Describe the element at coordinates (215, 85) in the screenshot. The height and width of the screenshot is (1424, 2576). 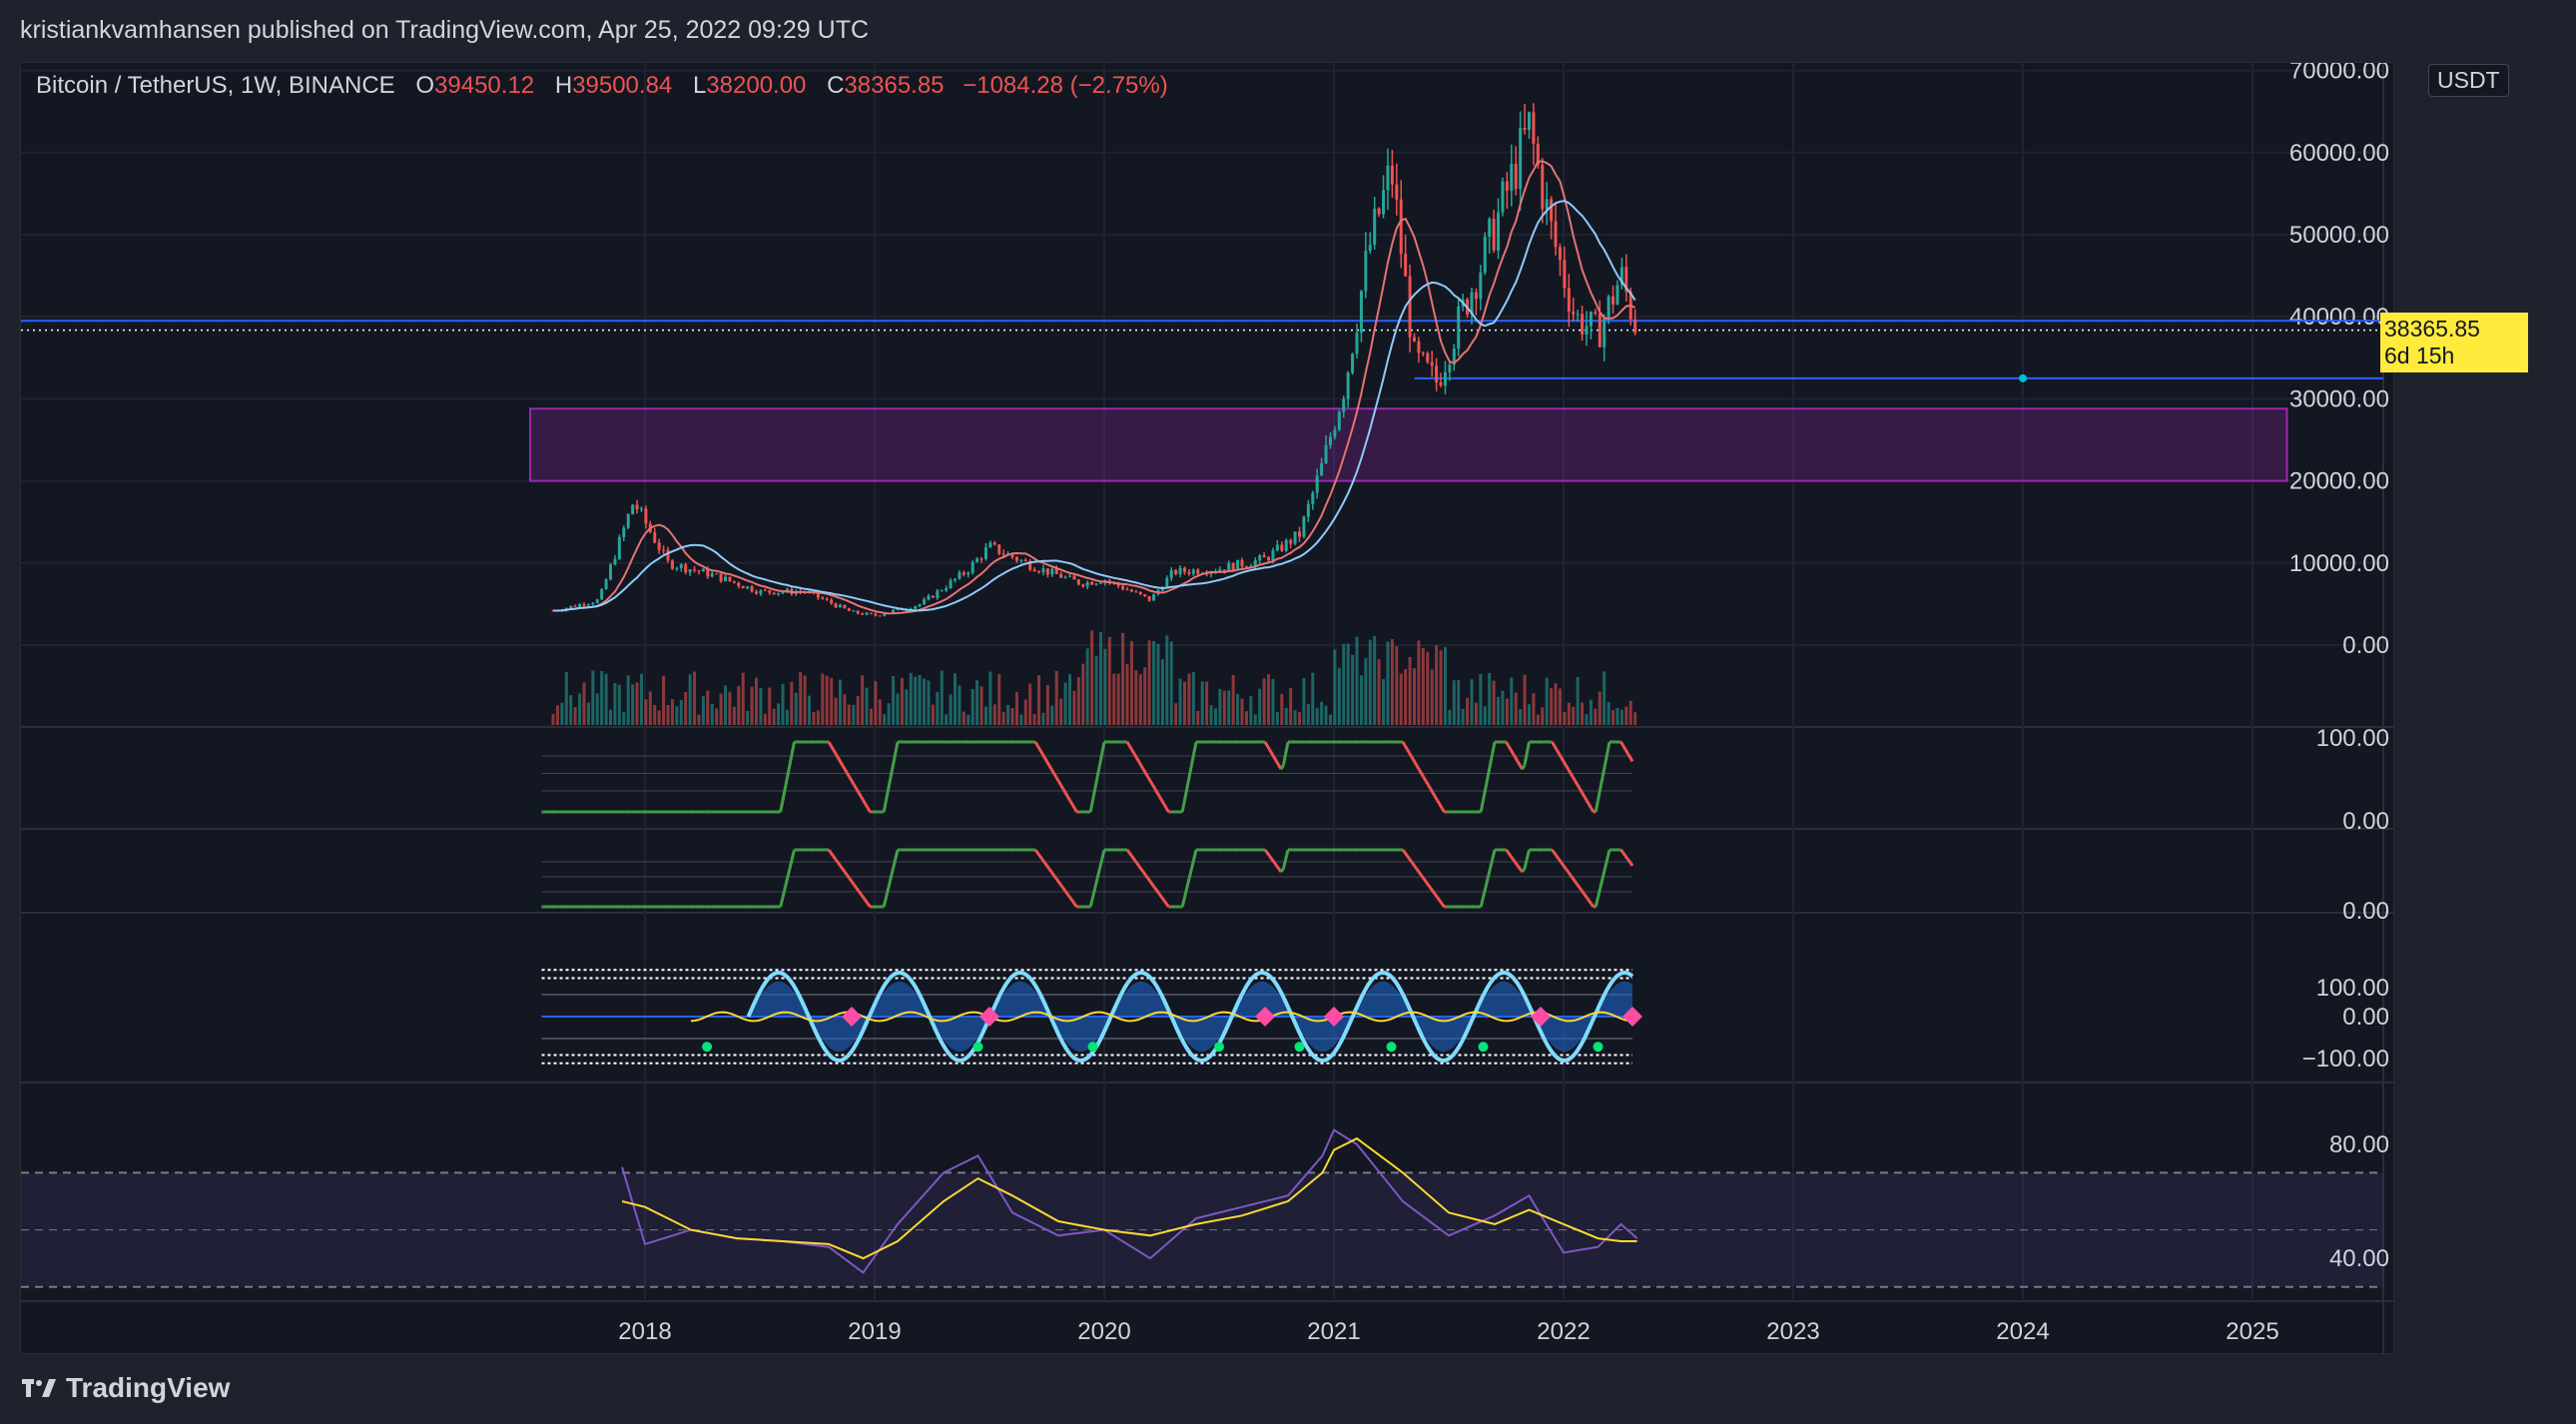
I see `symbol-title: Bitcoin / TetherUS, 1W, BINANCE` at that location.